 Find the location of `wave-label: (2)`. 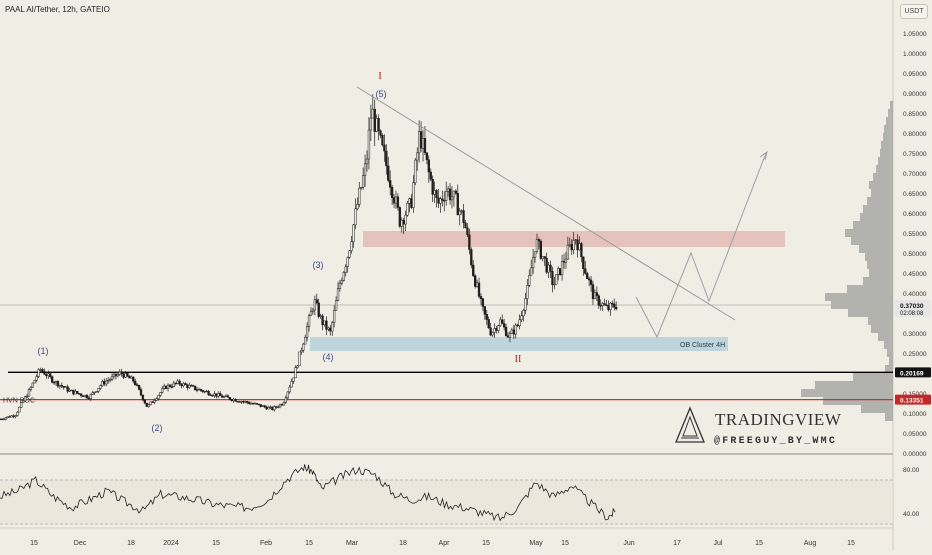

wave-label: (2) is located at coordinates (157, 428).